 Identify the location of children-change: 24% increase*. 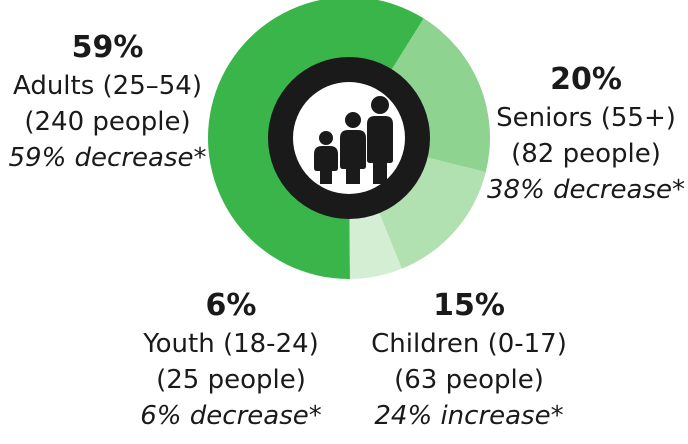
(469, 416).